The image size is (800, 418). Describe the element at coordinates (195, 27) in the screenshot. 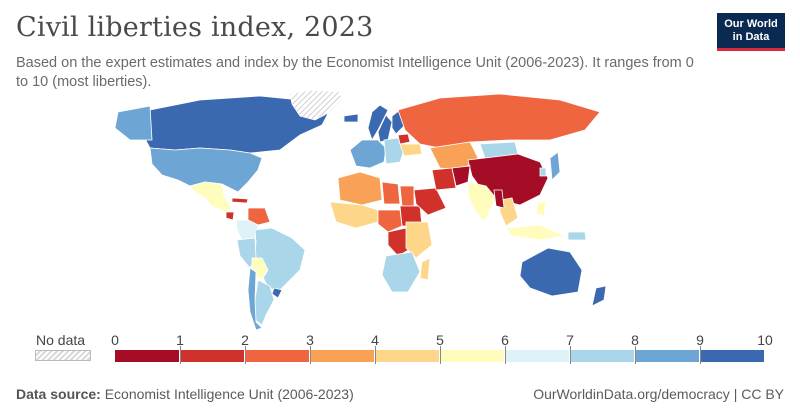

I see `chart-title: Civil liberties index, 2023` at that location.